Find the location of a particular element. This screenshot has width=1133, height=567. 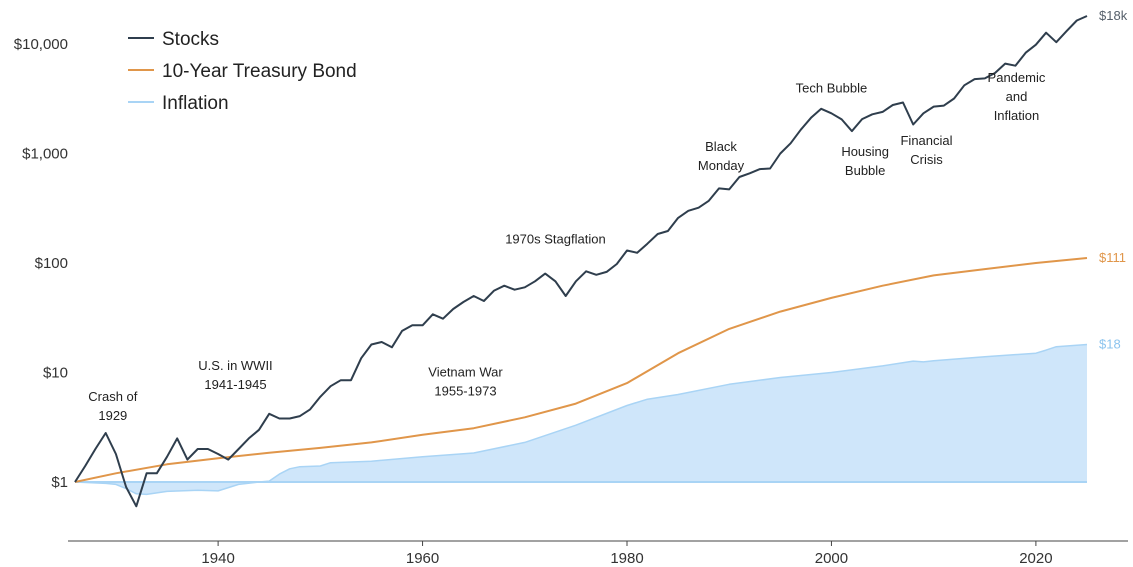

y-tick-label: $10,000 is located at coordinates (41, 44).